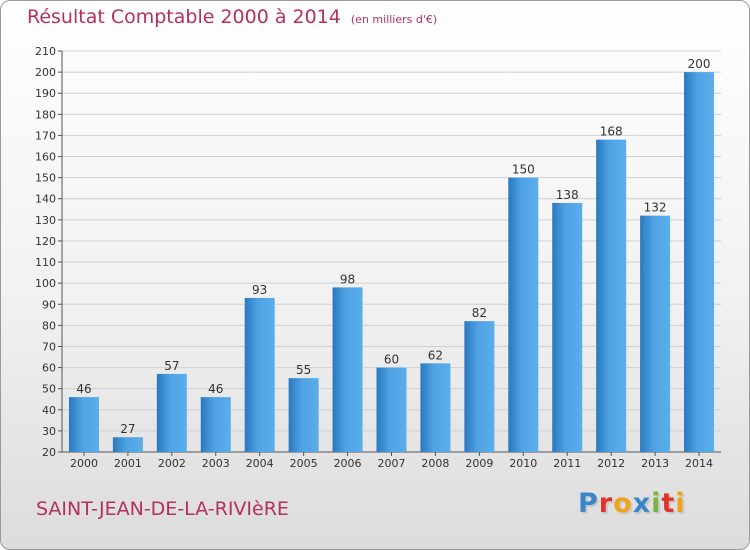 Image resolution: width=750 pixels, height=550 pixels. I want to click on y-tick-label: 60, so click(49, 368).